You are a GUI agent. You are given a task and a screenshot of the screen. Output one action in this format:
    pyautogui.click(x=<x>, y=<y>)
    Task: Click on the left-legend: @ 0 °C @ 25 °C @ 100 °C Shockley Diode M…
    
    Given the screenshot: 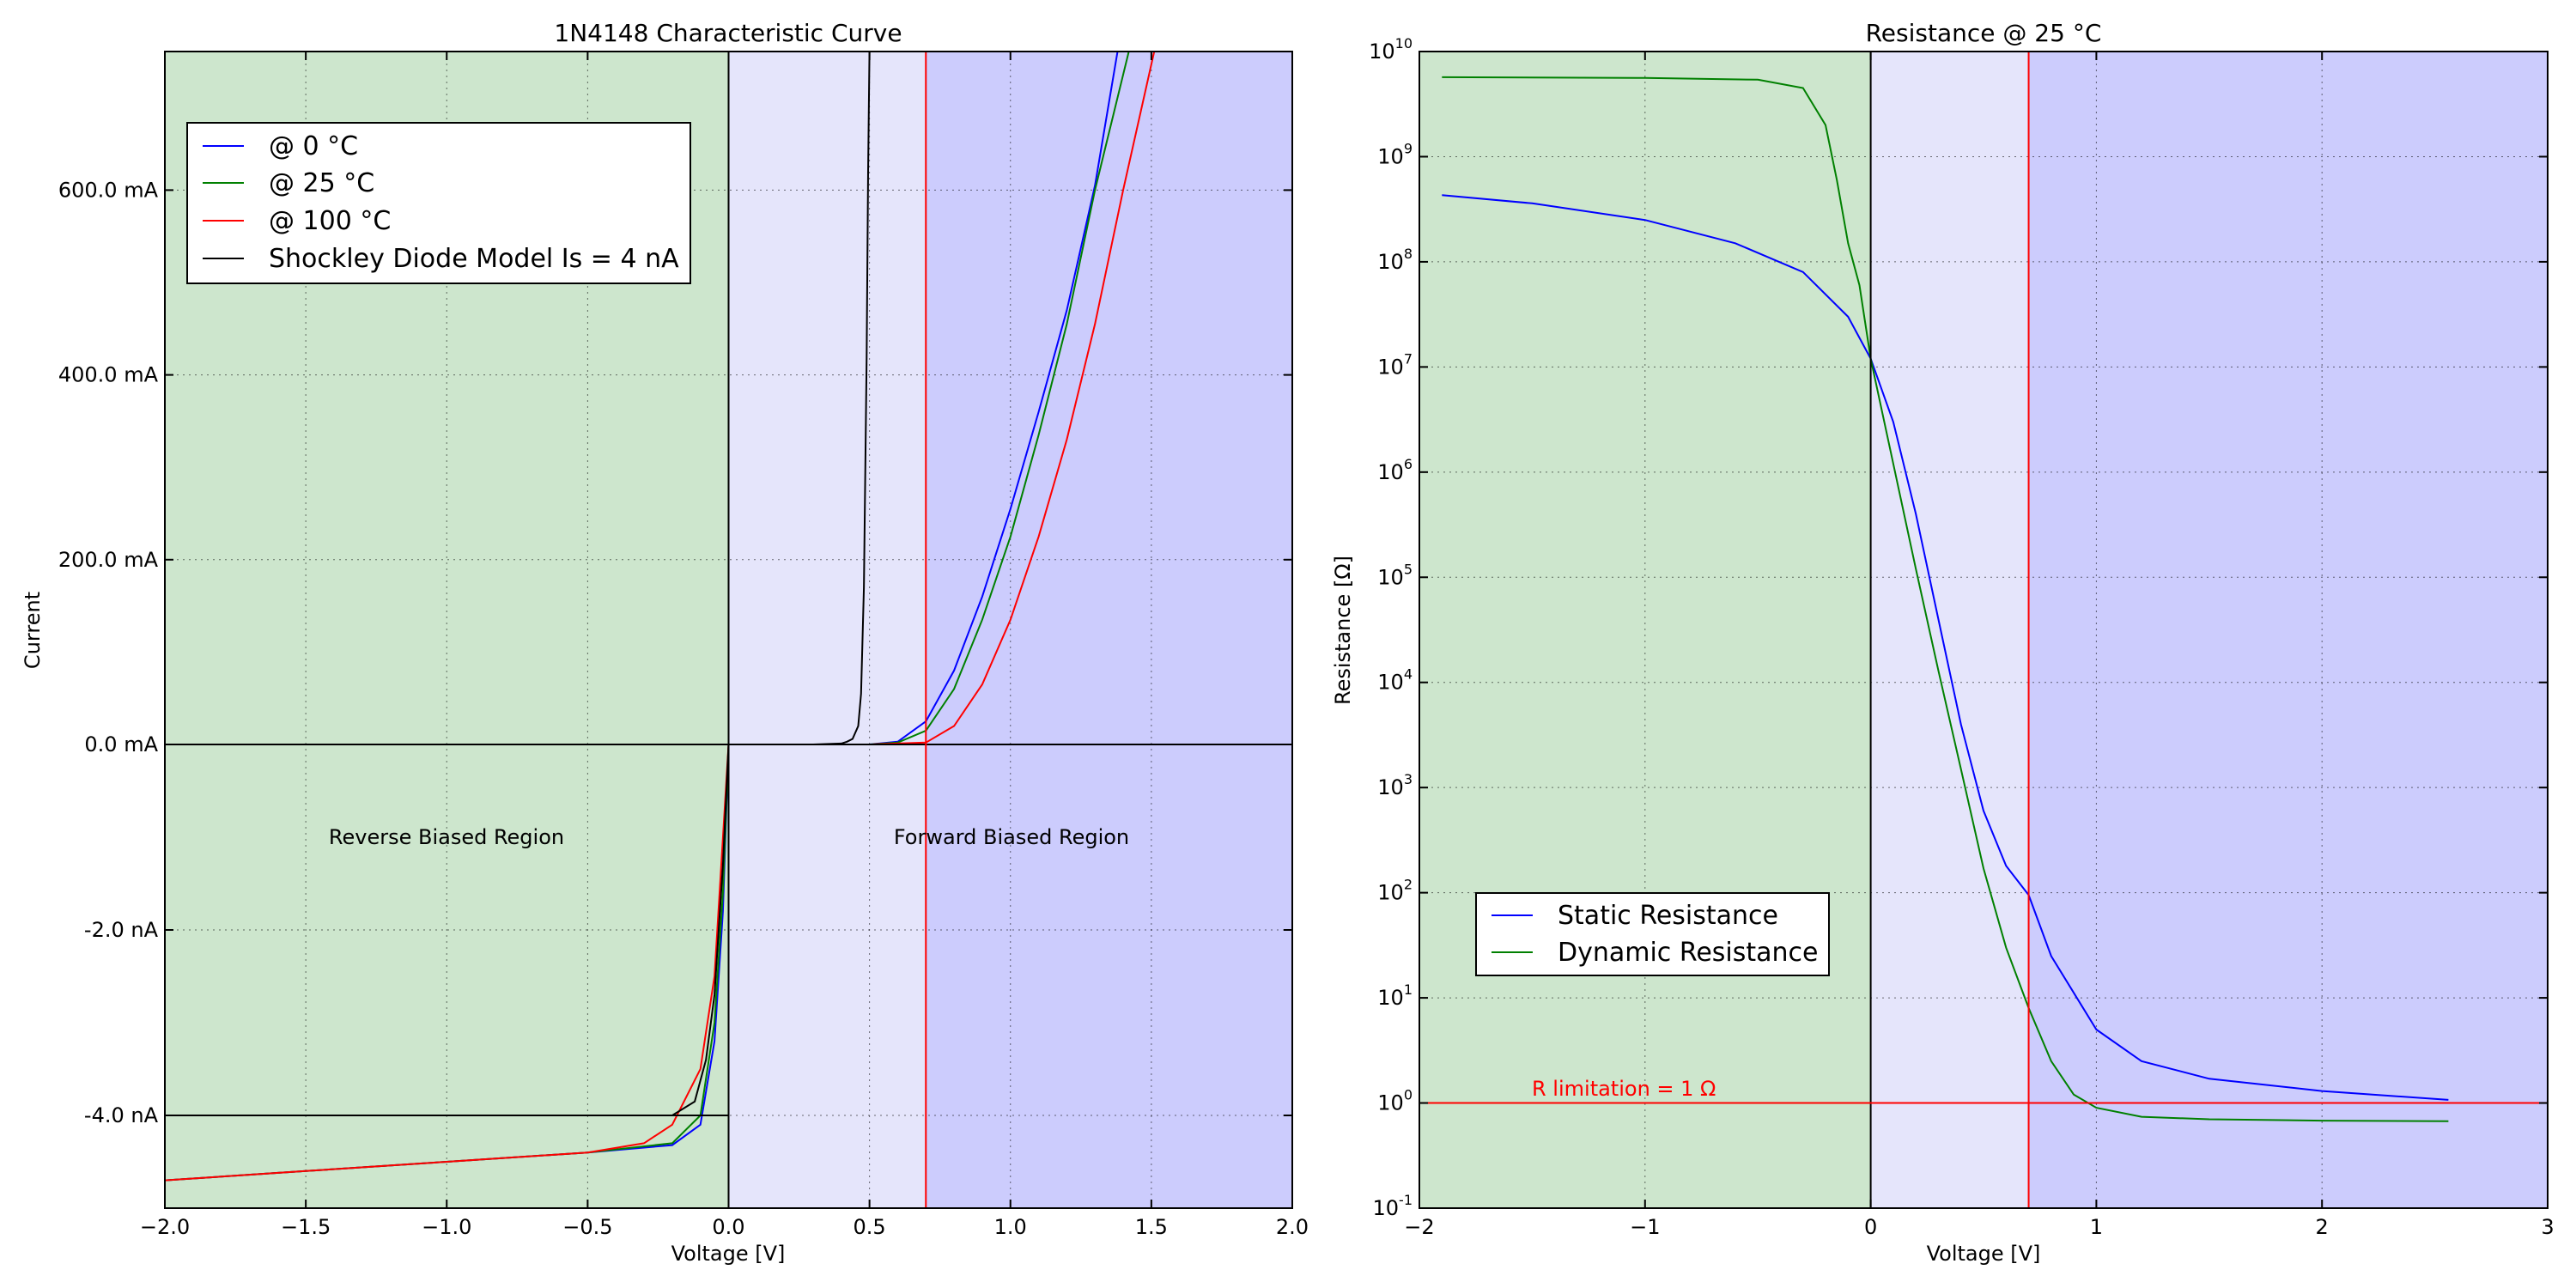 What is the action you would take?
    pyautogui.click(x=439, y=203)
    